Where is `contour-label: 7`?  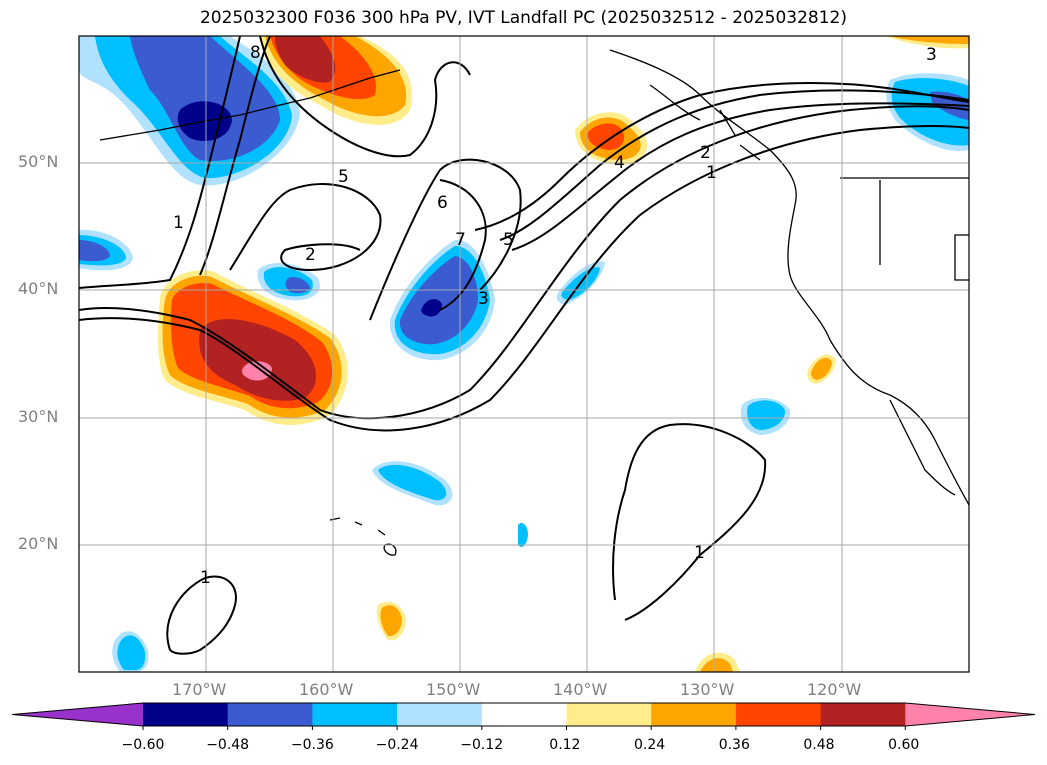 contour-label: 7 is located at coordinates (460, 240).